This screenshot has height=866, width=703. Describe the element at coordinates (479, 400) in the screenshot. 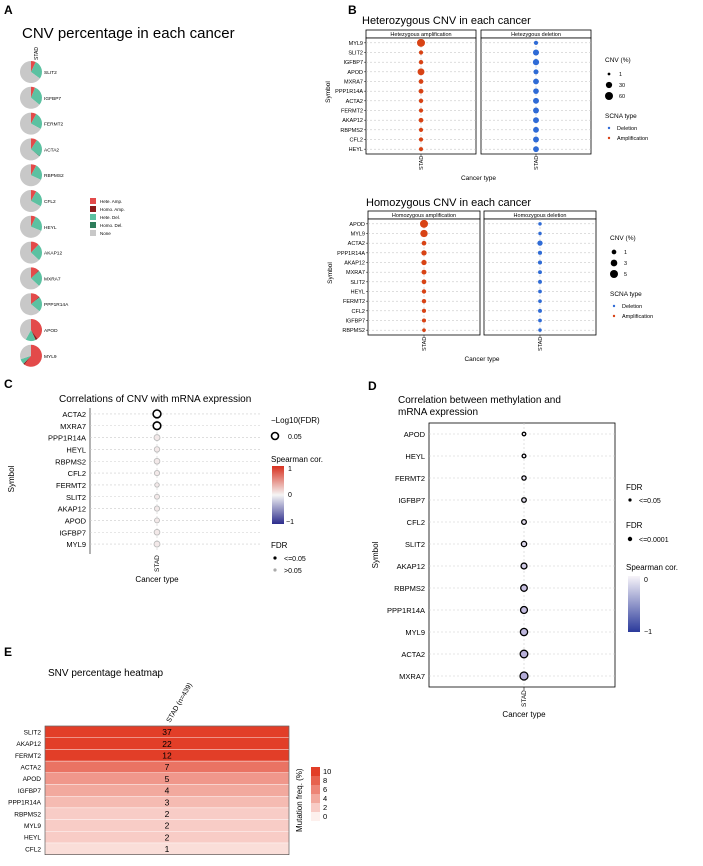

I see `panel-d-title-line1: Correlation between methylation and` at that location.